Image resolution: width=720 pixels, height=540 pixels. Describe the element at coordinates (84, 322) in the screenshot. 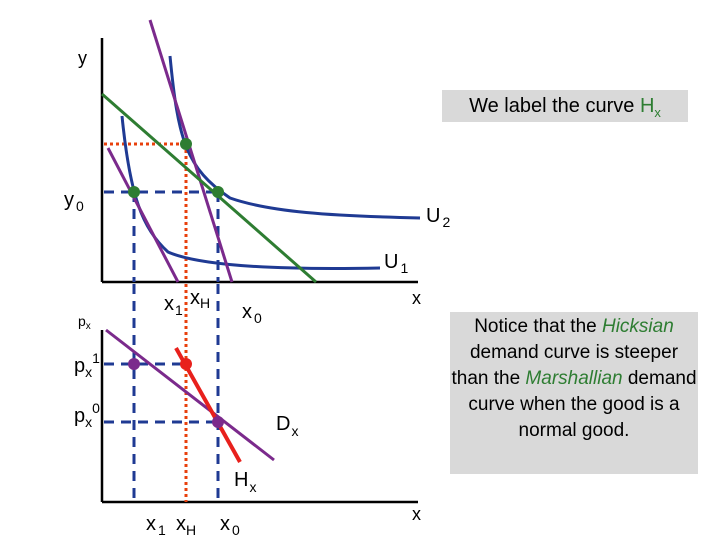

I see `px-label: px` at that location.